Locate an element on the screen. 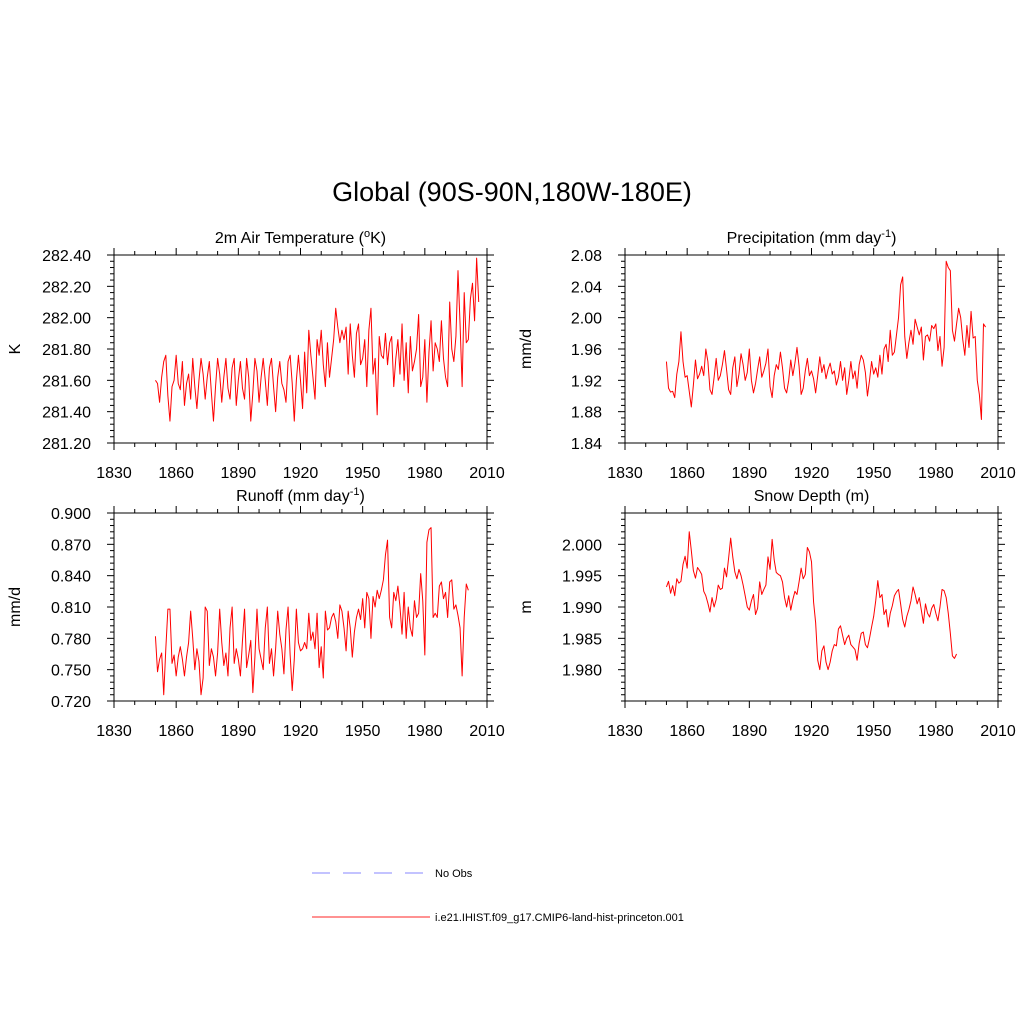  y-tick-label: 1.995 is located at coordinates (582, 577).